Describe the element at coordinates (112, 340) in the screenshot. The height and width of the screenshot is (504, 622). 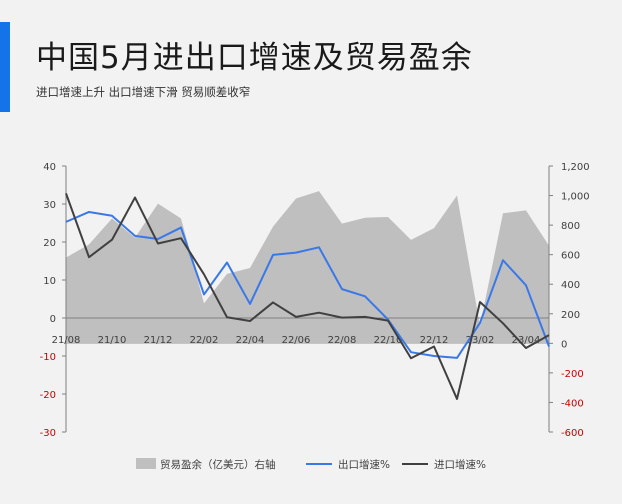
I see `x-tick-label: 21/10` at that location.